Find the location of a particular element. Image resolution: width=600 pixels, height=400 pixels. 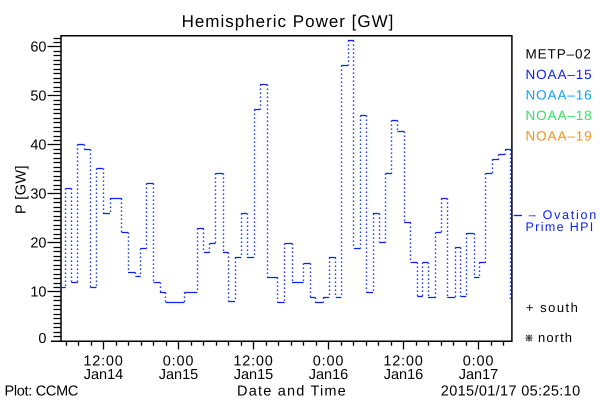

svg-text: 50 is located at coordinates (38, 97).